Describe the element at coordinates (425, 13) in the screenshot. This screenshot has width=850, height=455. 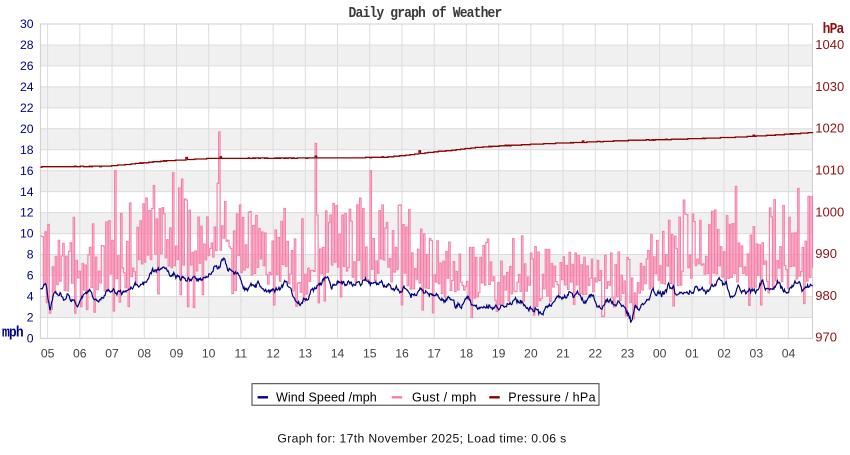
I see `svg-text: Daily graph of Weather` at that location.